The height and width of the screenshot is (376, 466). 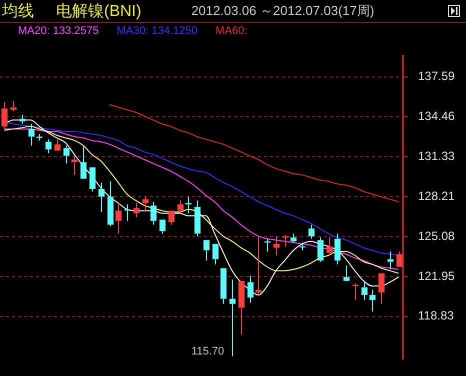 I want to click on annotation: 115.70, so click(x=207, y=351).